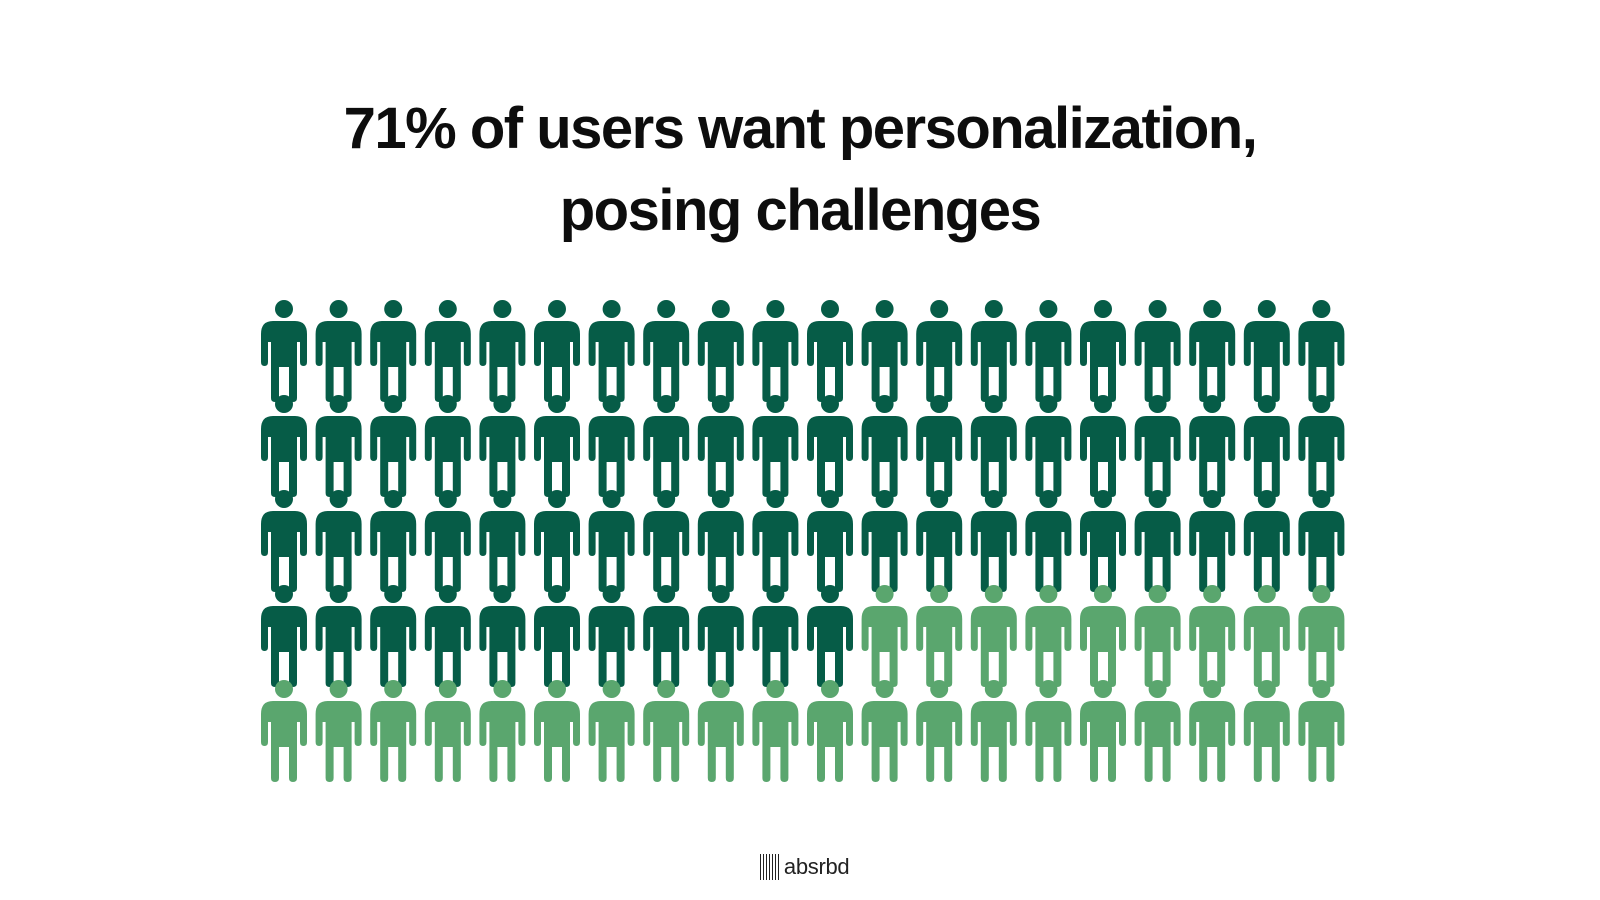 The width and height of the screenshot is (1600, 900). What do you see at coordinates (800, 210) in the screenshot?
I see `title-line-2: posing challenges` at bounding box center [800, 210].